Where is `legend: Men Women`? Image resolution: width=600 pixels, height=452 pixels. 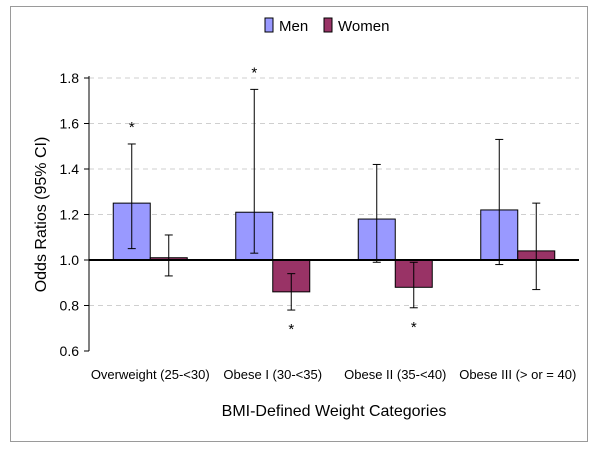
legend: Men Women is located at coordinates (326, 26).